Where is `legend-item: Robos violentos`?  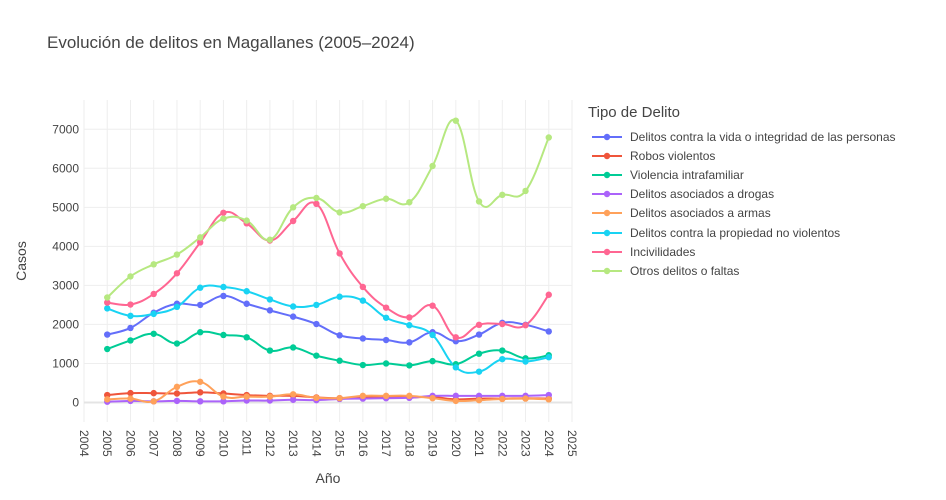 legend-item: Robos violentos is located at coordinates (742, 155).